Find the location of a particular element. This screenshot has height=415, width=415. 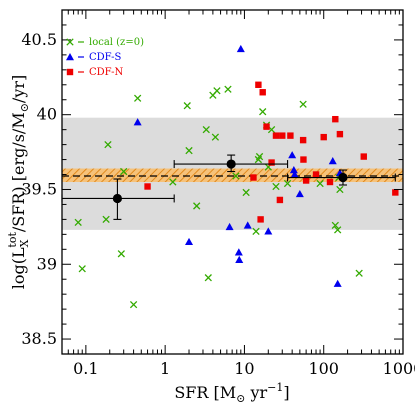

x-tick-label: 1 is located at coordinates (165, 368).